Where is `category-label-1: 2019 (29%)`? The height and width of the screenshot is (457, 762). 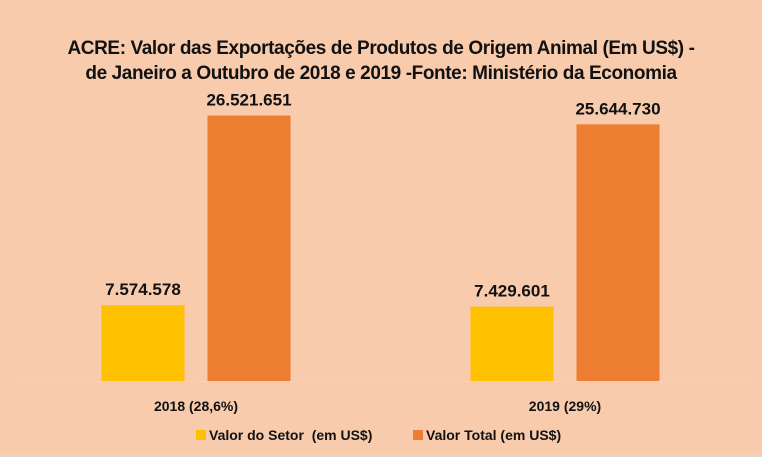 category-label-1: 2019 (29%) is located at coordinates (565, 406).